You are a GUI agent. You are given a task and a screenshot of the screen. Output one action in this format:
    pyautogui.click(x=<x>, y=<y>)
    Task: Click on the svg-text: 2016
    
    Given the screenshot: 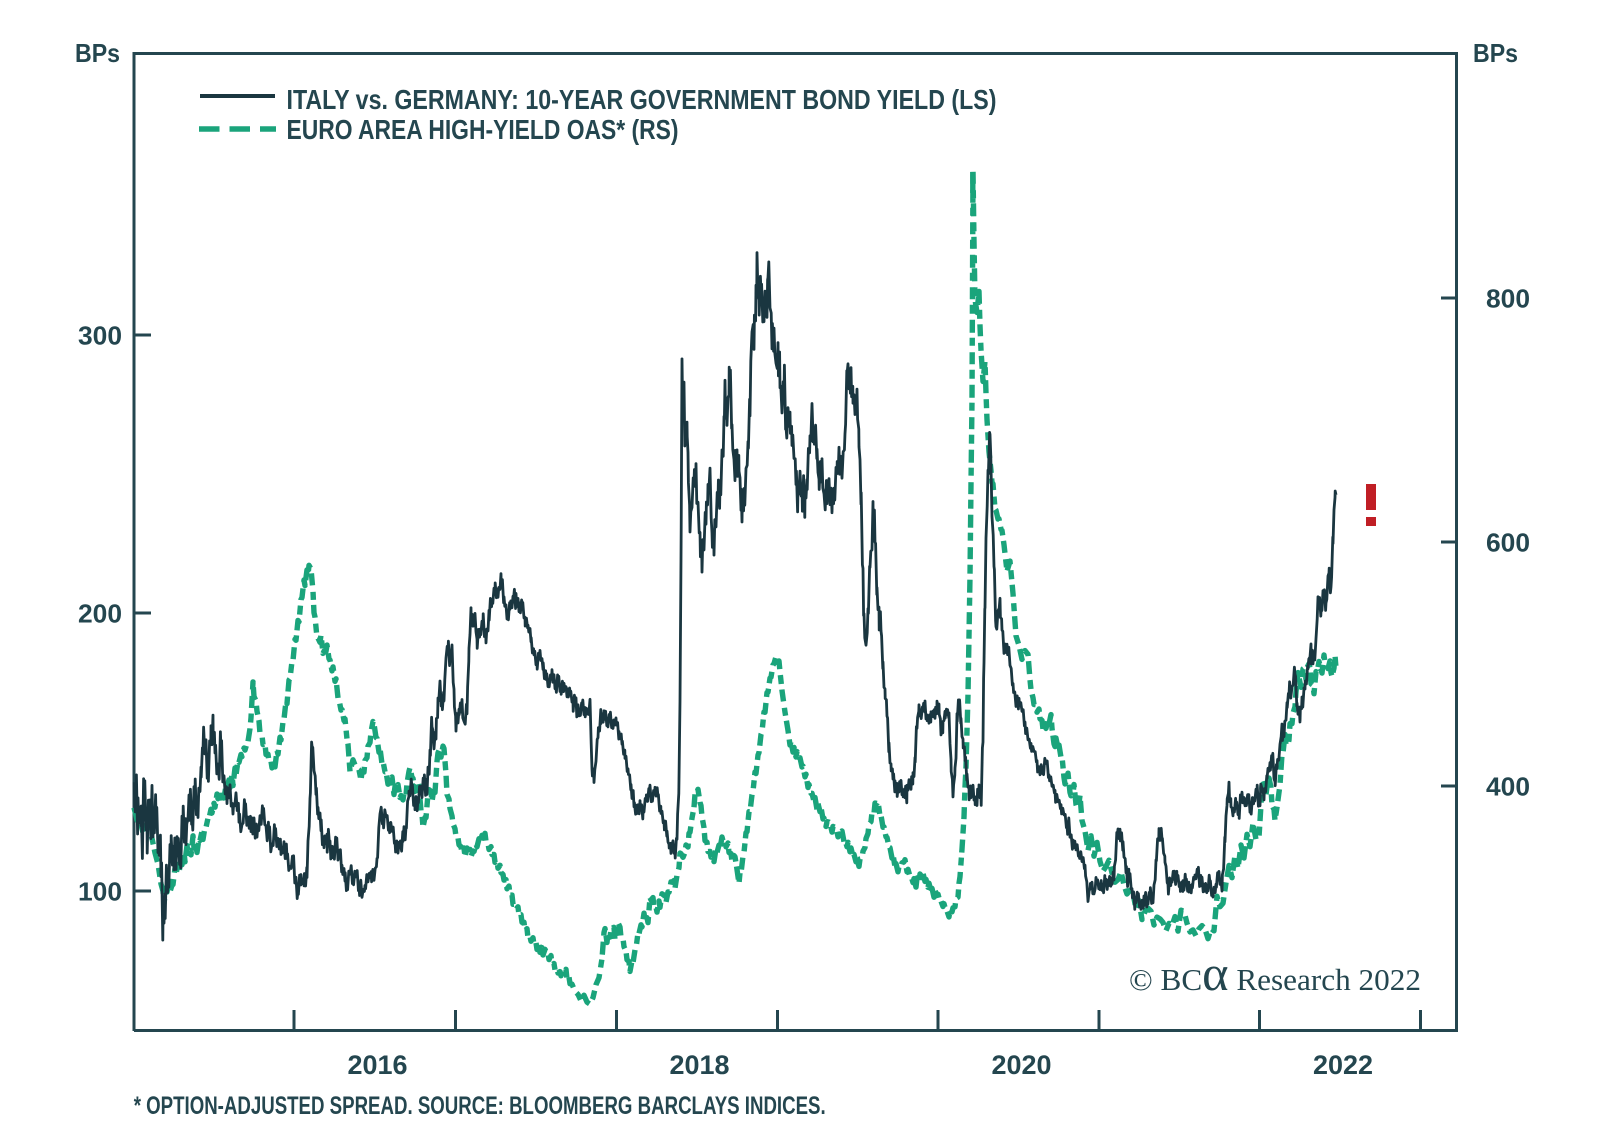 What is the action you would take?
    pyautogui.click(x=378, y=1065)
    